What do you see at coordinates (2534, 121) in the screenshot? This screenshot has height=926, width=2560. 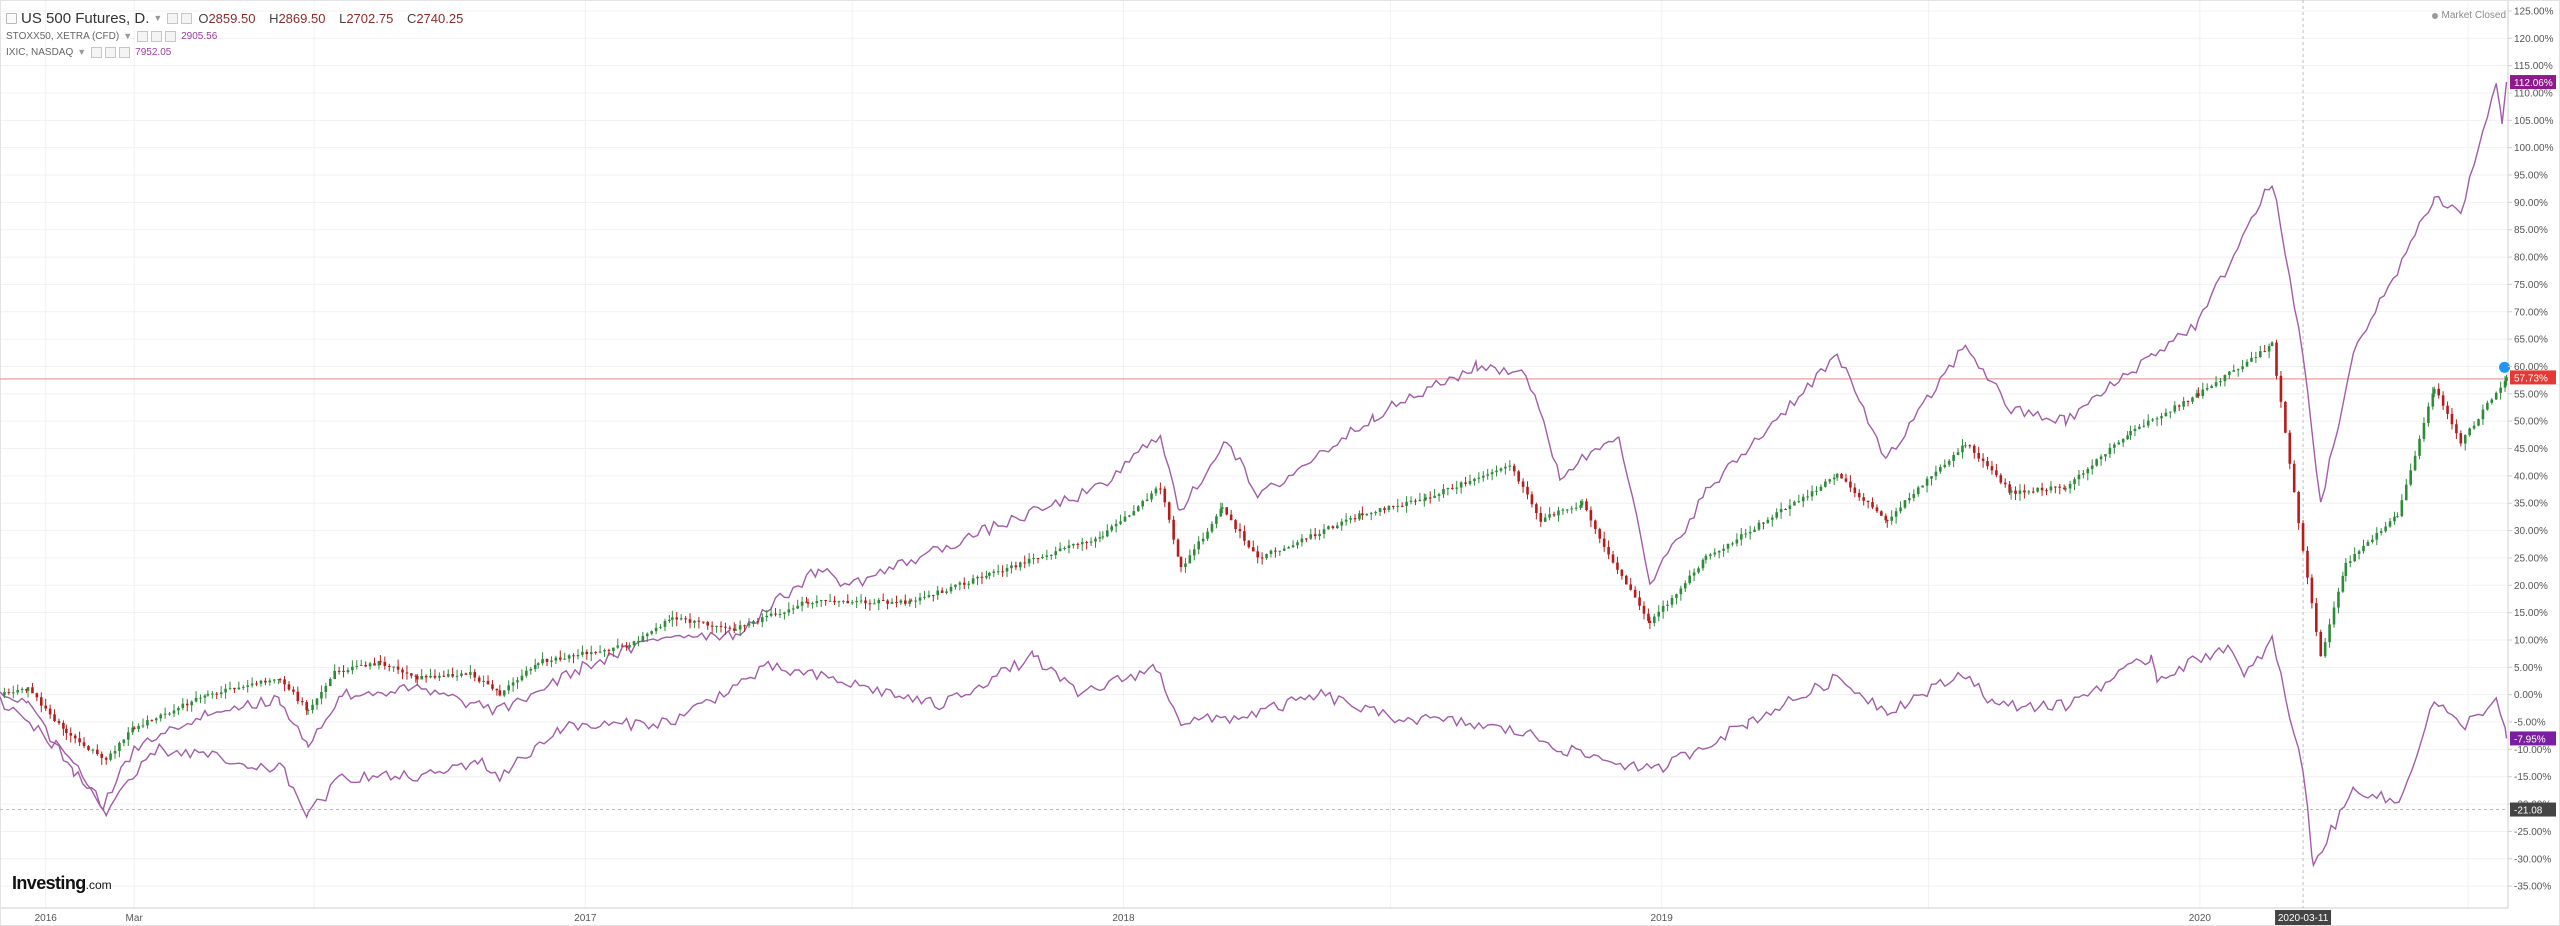 I see `y-tick-label: 105.00%` at bounding box center [2534, 121].